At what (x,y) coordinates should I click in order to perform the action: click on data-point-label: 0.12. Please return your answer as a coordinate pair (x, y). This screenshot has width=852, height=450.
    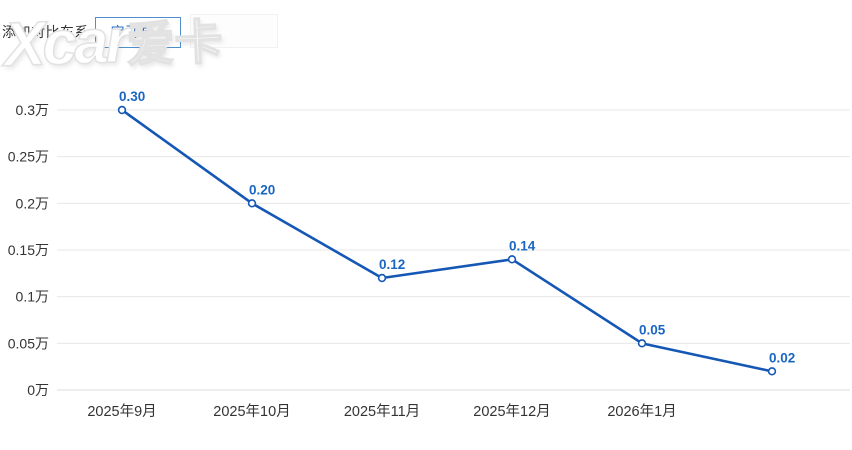
    Looking at the image, I should click on (392, 264).